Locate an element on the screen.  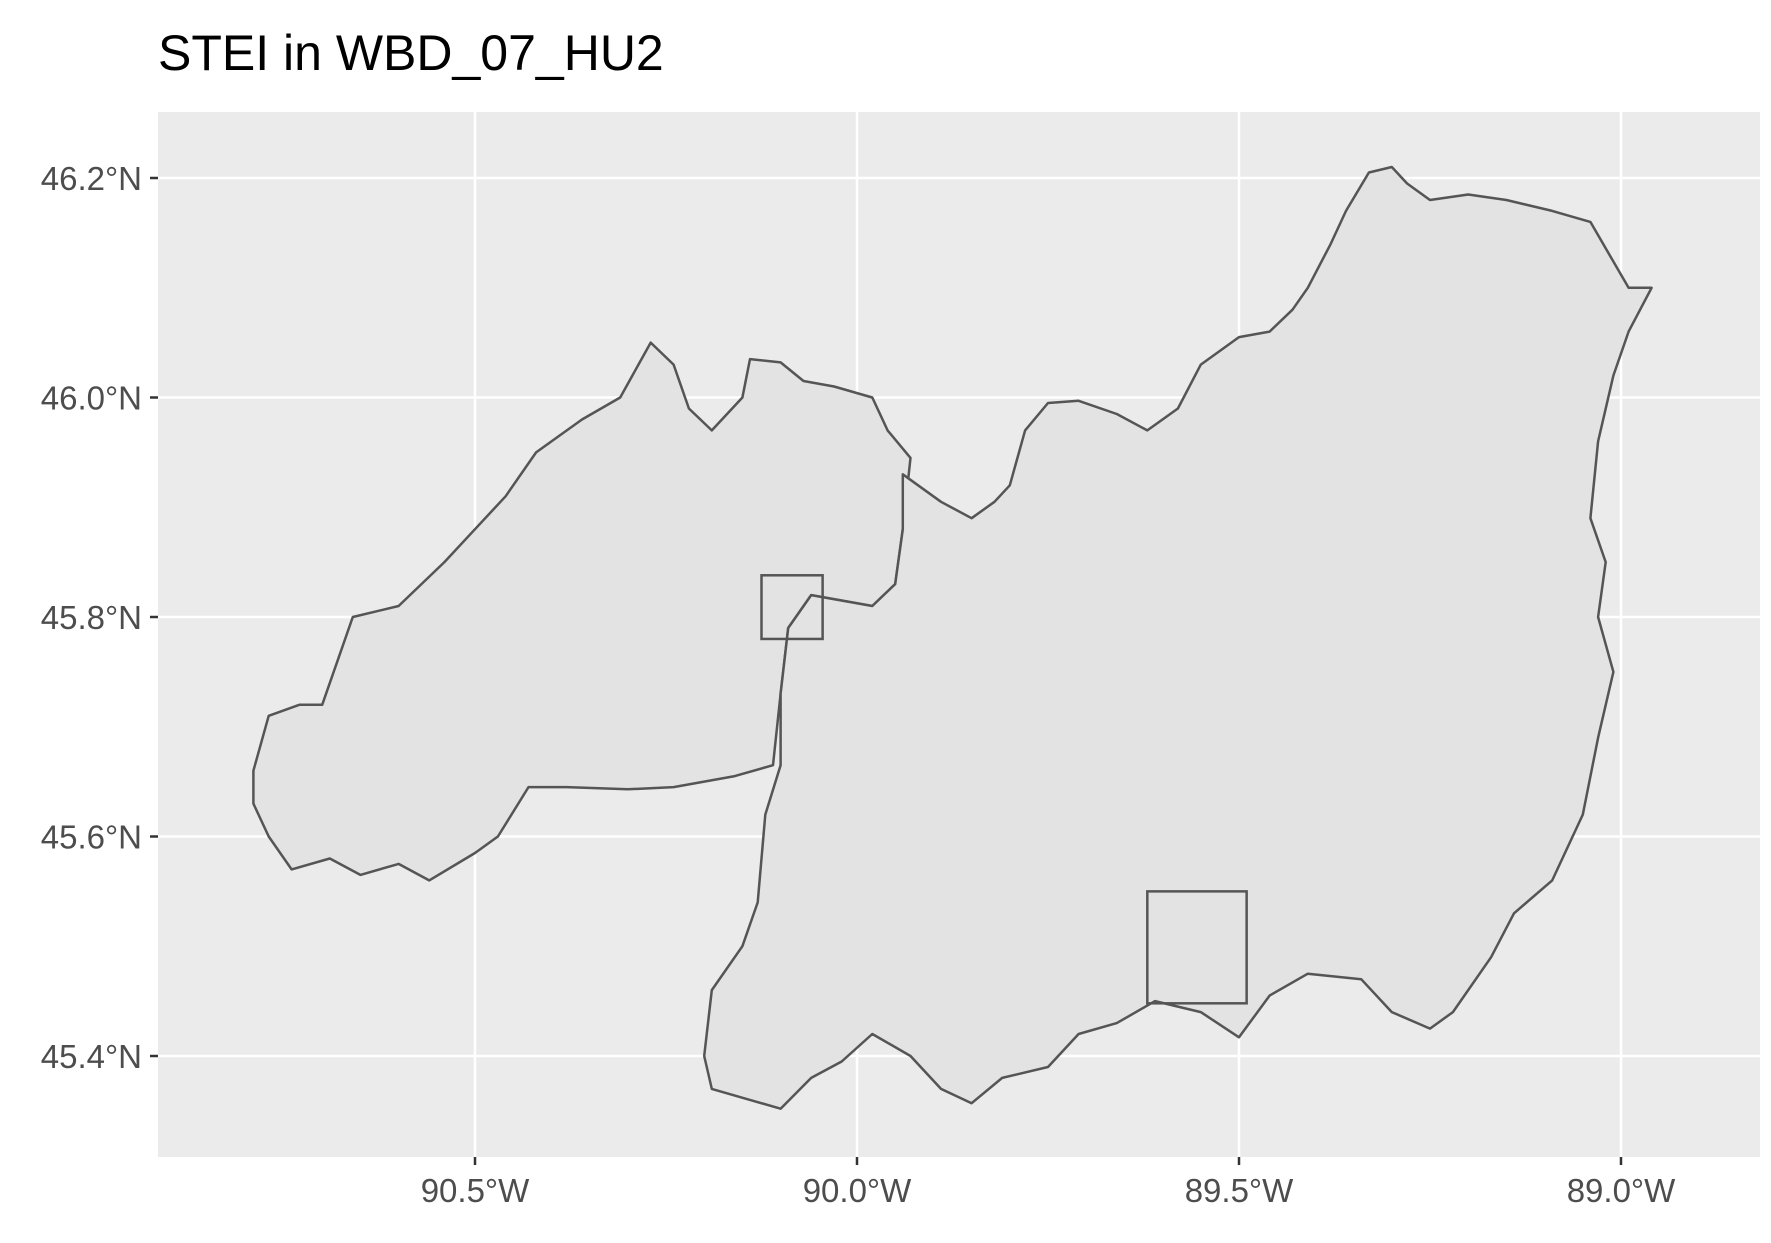
y-axis: 46.2°N 46.0°N 45.8°N 45.6°N 45.4°N is located at coordinates (99, 617).